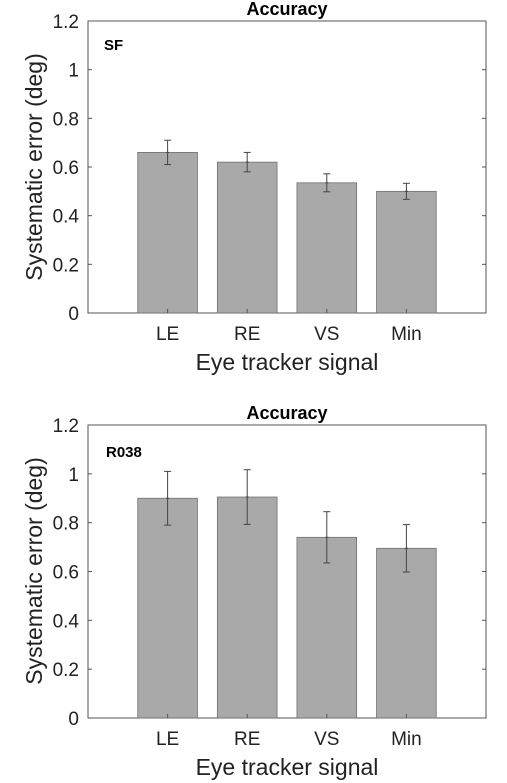 Image resolution: width=507 pixels, height=783 pixels. Describe the element at coordinates (287, 226) in the screenshot. I see `bars` at that location.